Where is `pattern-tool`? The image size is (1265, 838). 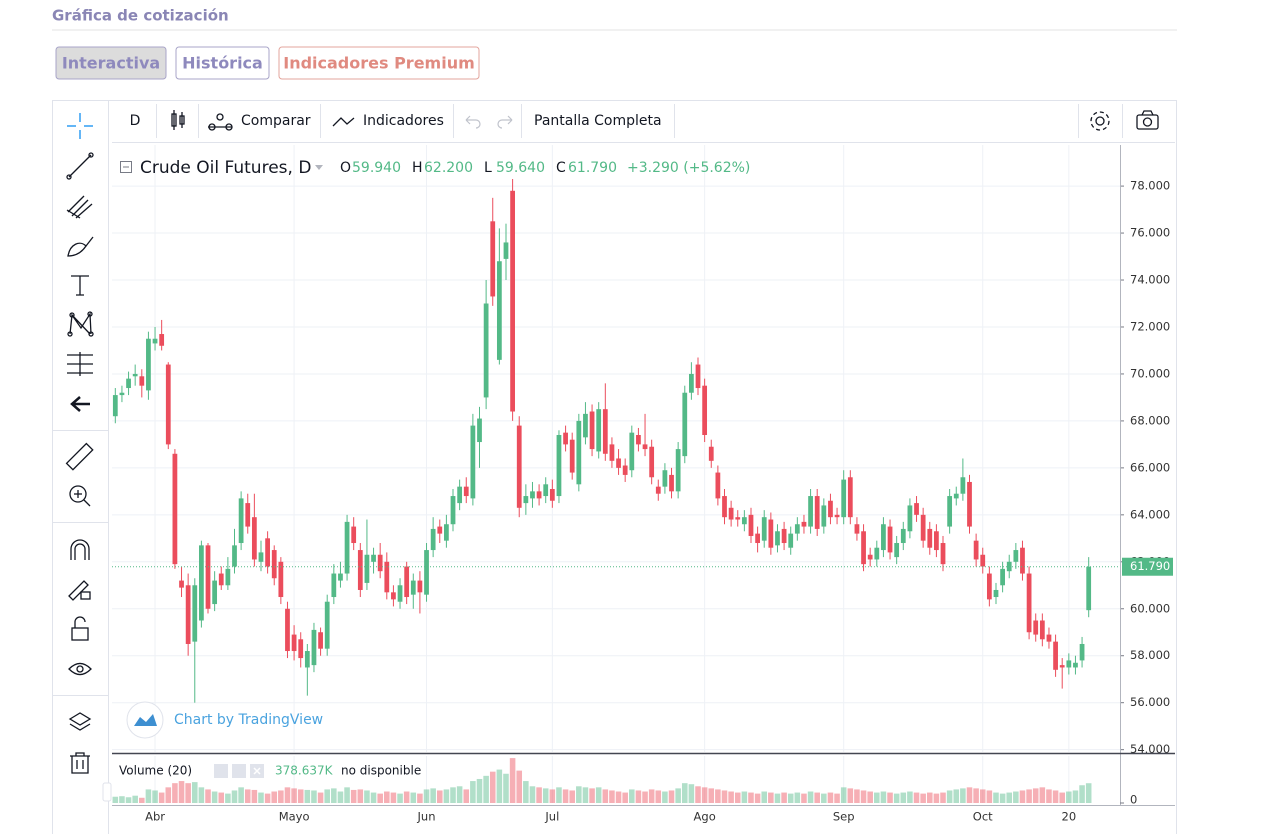 pattern-tool is located at coordinates (80, 324).